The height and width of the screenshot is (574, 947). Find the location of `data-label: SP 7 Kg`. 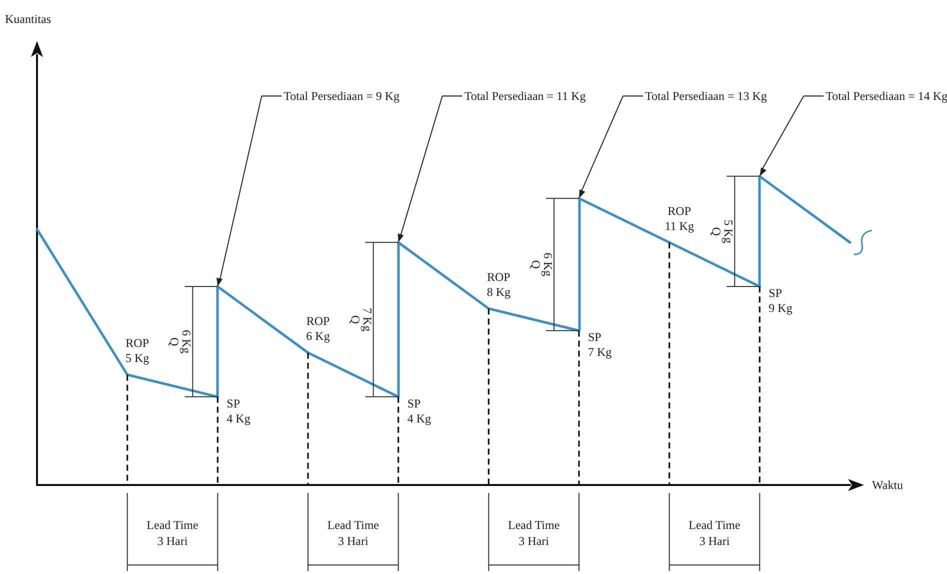

data-label: SP 7 Kg is located at coordinates (600, 345).